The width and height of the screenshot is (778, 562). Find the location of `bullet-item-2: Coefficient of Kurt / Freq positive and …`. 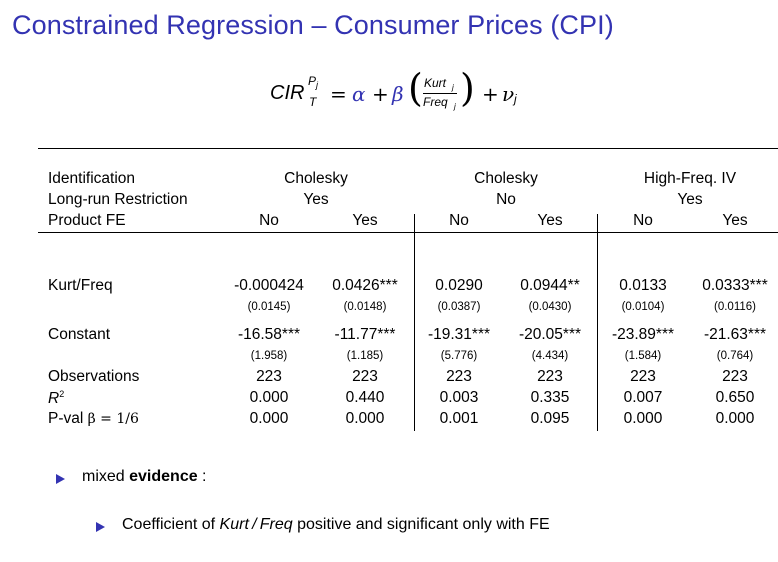

bullet-item-2: Coefficient of Kurt / Freq positive and … is located at coordinates (336, 525).